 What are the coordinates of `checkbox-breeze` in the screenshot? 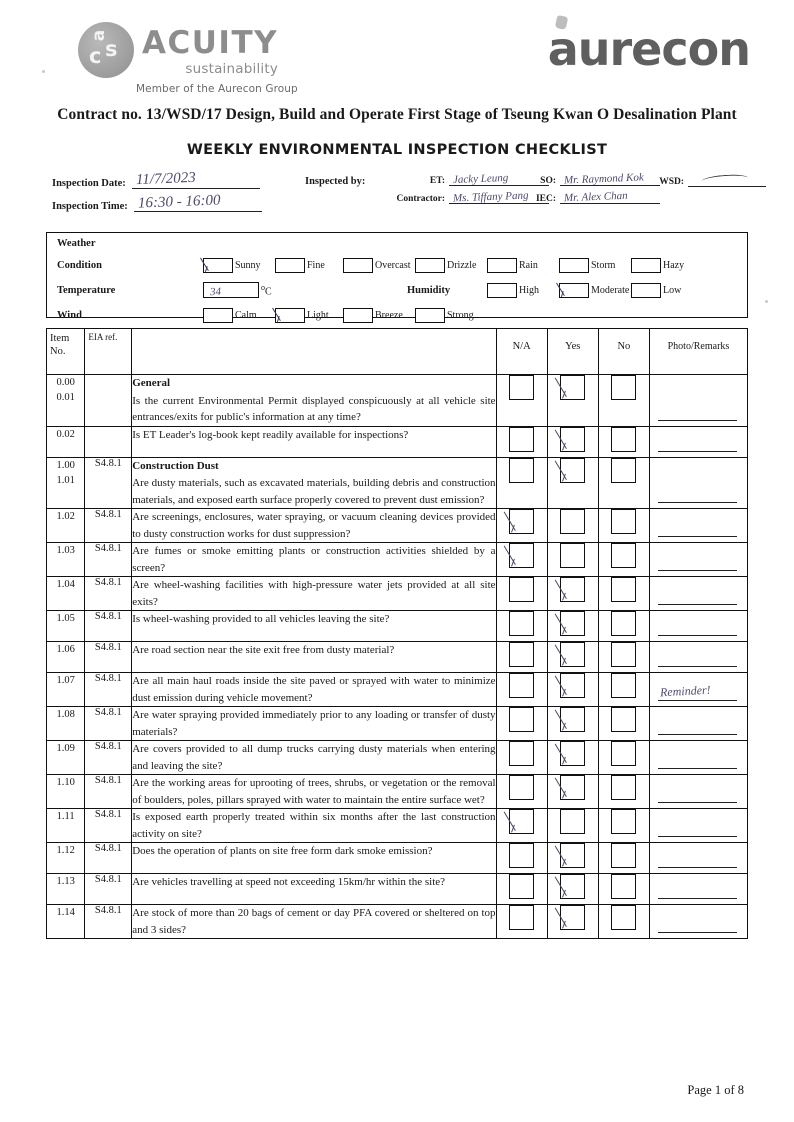 It's located at (358, 315).